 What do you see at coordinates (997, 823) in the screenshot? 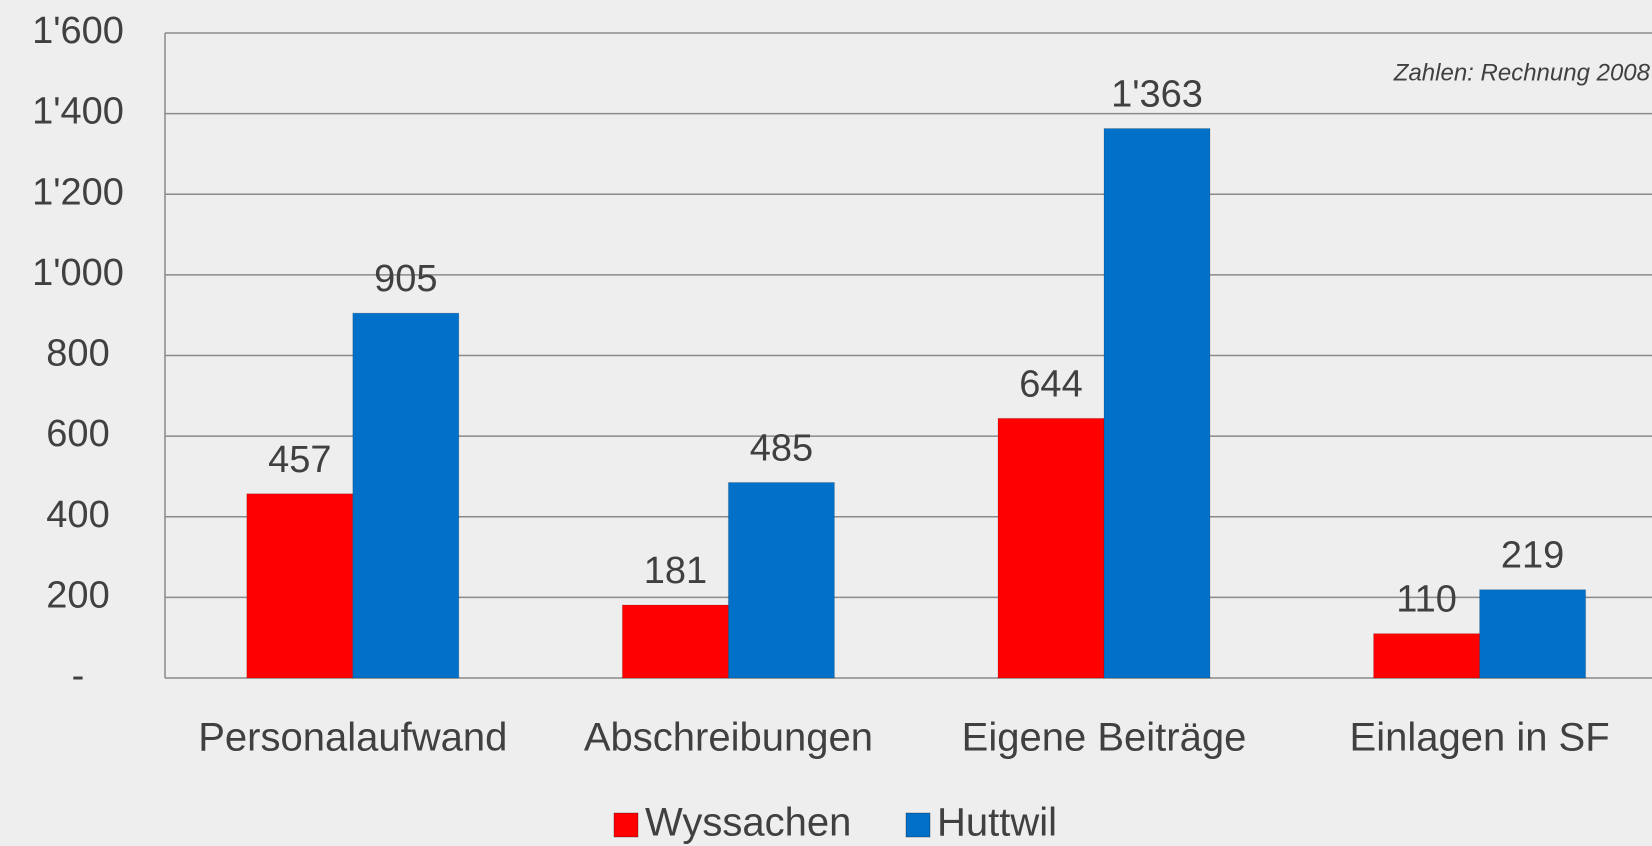
I see `legend-label: Huttwil` at bounding box center [997, 823].